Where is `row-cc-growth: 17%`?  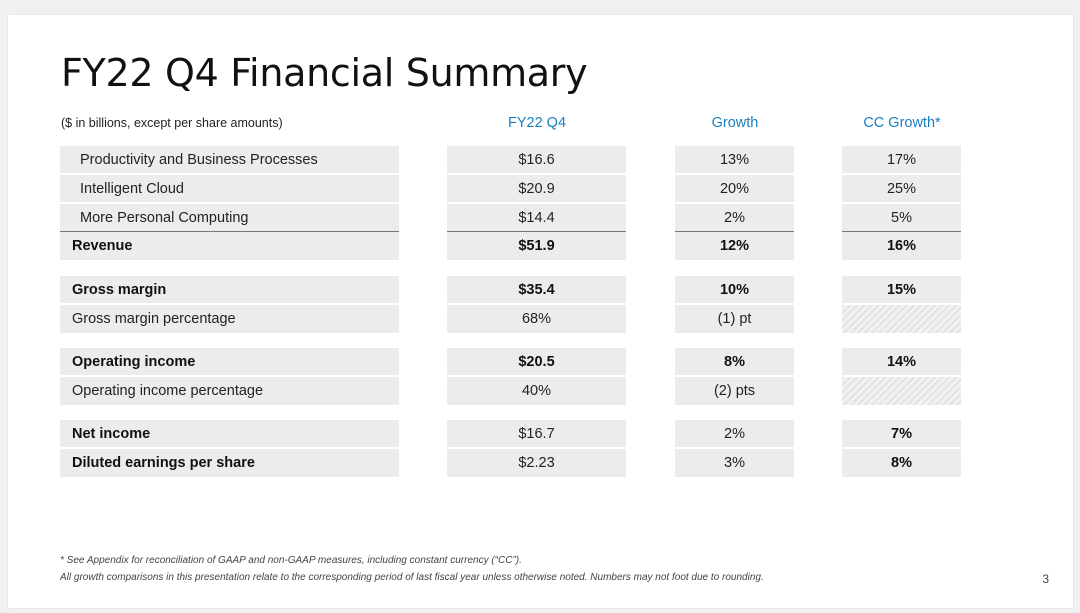 row-cc-growth: 17% is located at coordinates (901, 160).